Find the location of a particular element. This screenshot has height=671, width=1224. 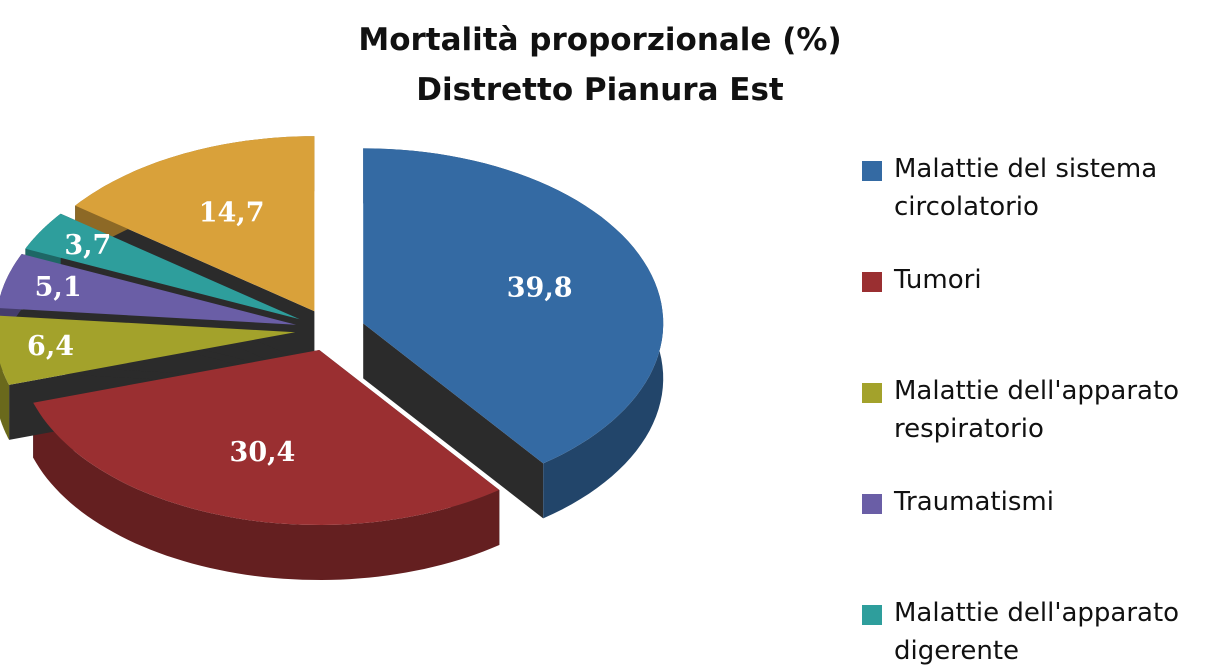

legend-item: Malattie dell'apparato respiratorio is located at coordinates (1042, 410).